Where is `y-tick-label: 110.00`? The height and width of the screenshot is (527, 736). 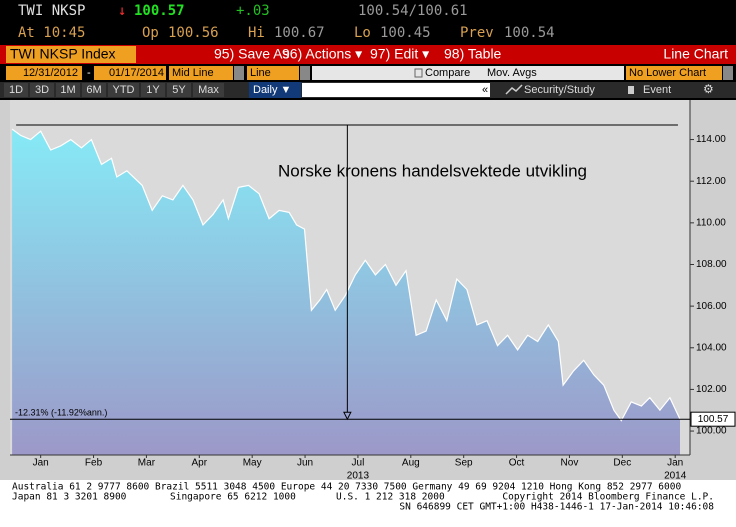
y-tick-label: 110.00 is located at coordinates (711, 222).